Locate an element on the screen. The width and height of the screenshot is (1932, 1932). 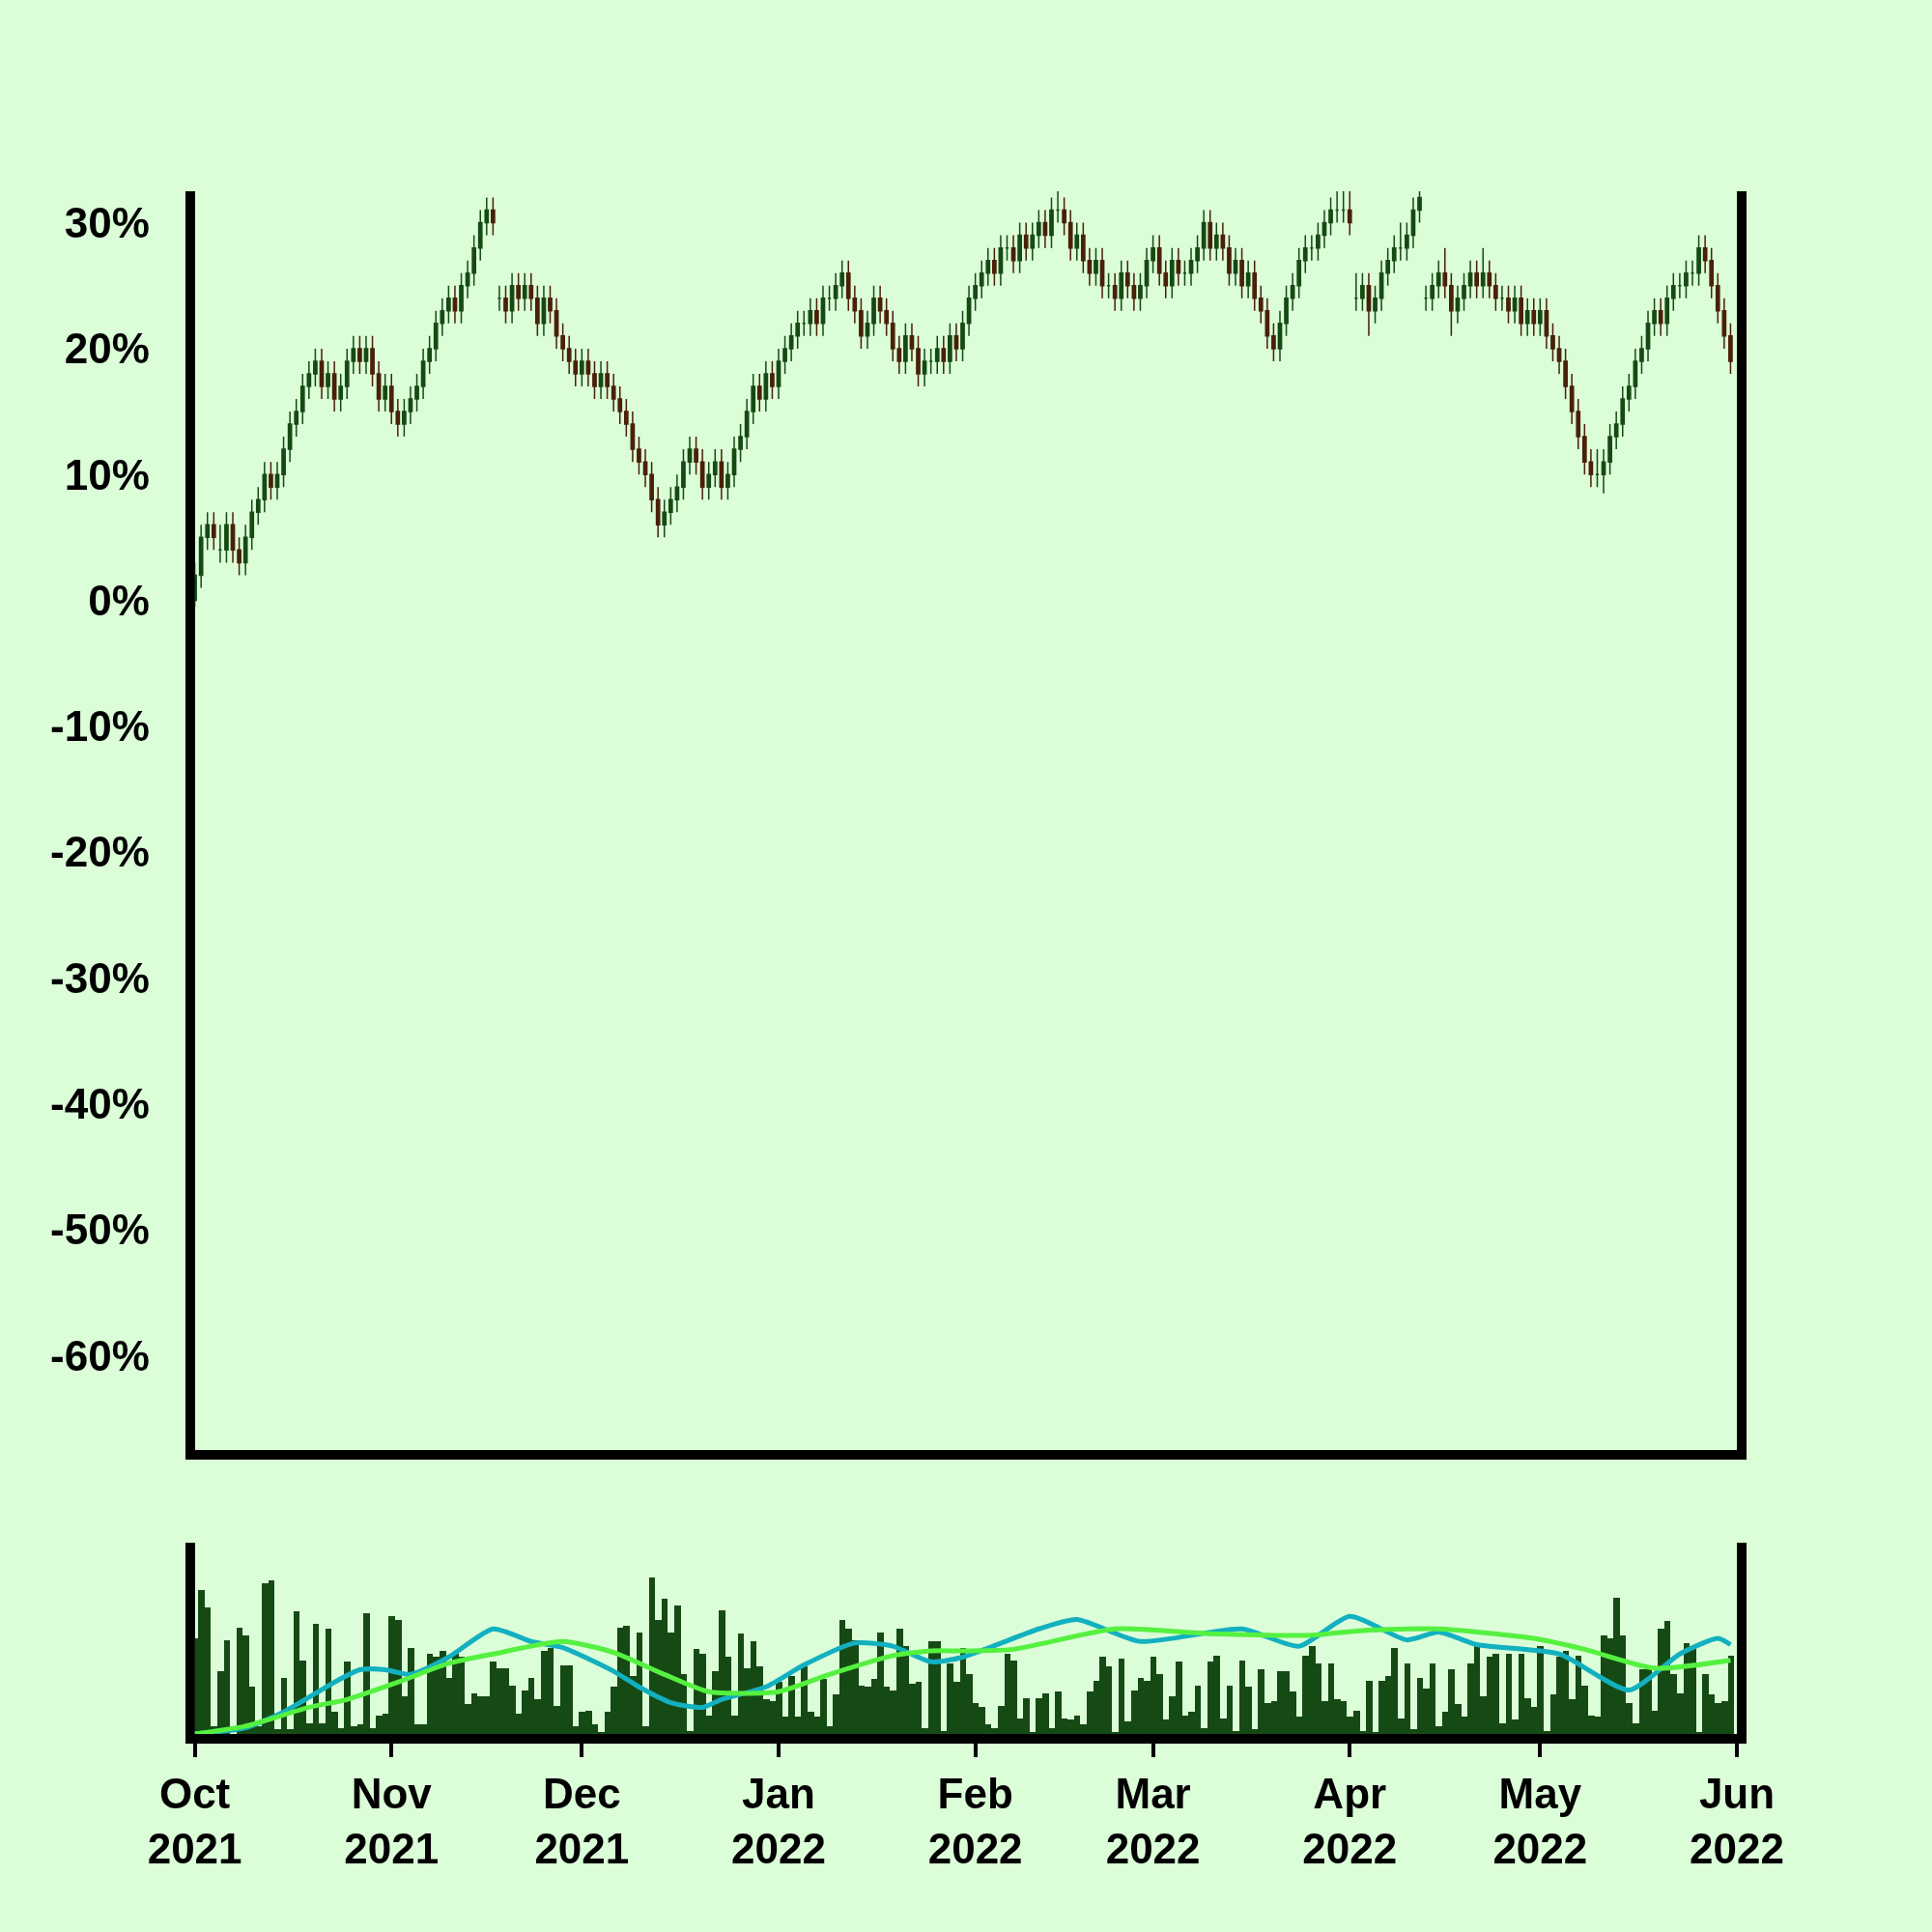
x-tick-label: Feb 2022 is located at coordinates (975, 1820).